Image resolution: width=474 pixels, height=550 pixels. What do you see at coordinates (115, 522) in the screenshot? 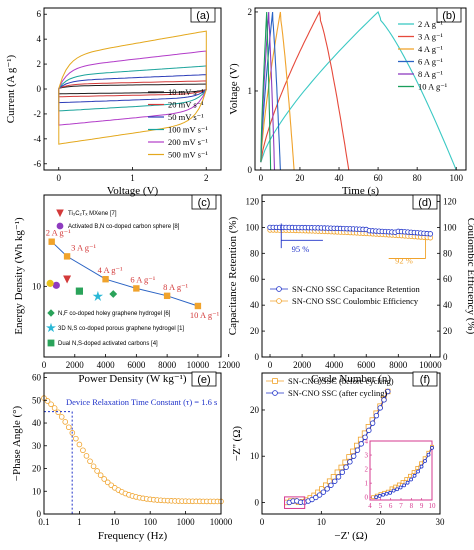
I see `x-tick-label: 10` at bounding box center [115, 522].